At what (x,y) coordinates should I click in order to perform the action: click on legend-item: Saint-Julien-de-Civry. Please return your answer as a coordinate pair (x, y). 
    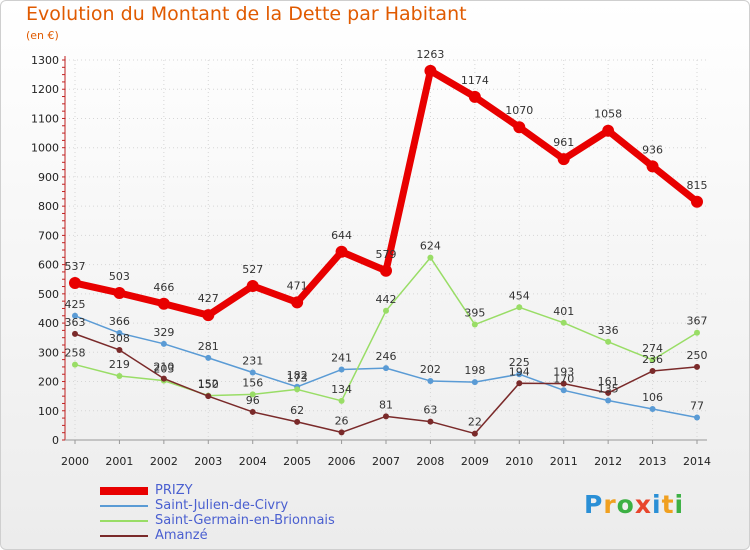
    Looking at the image, I should click on (260, 505).